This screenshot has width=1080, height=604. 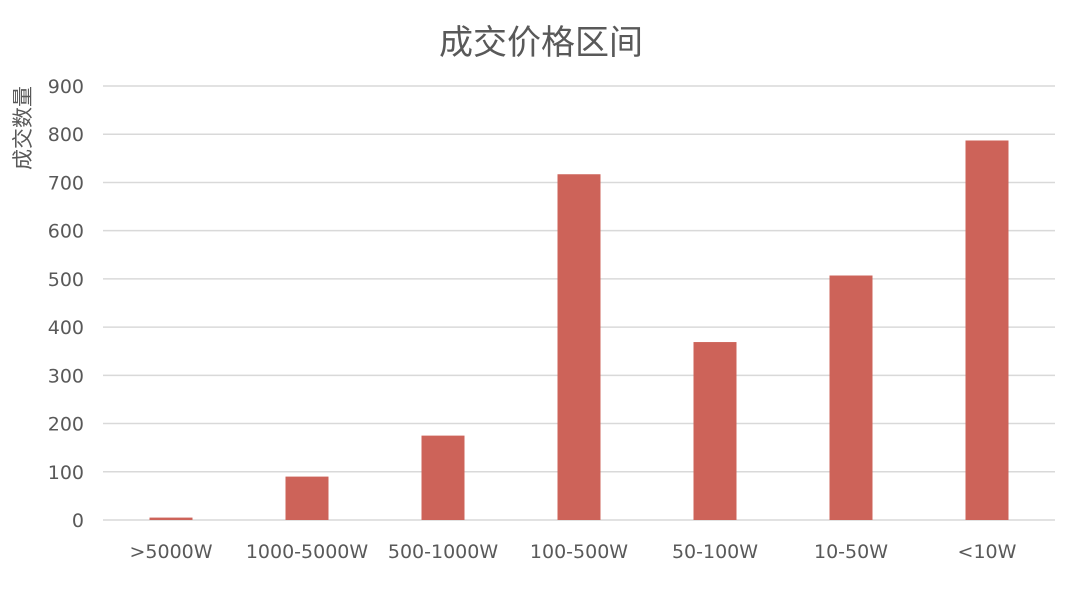 I want to click on chart-title: 成交价格区间, so click(x=541, y=43).